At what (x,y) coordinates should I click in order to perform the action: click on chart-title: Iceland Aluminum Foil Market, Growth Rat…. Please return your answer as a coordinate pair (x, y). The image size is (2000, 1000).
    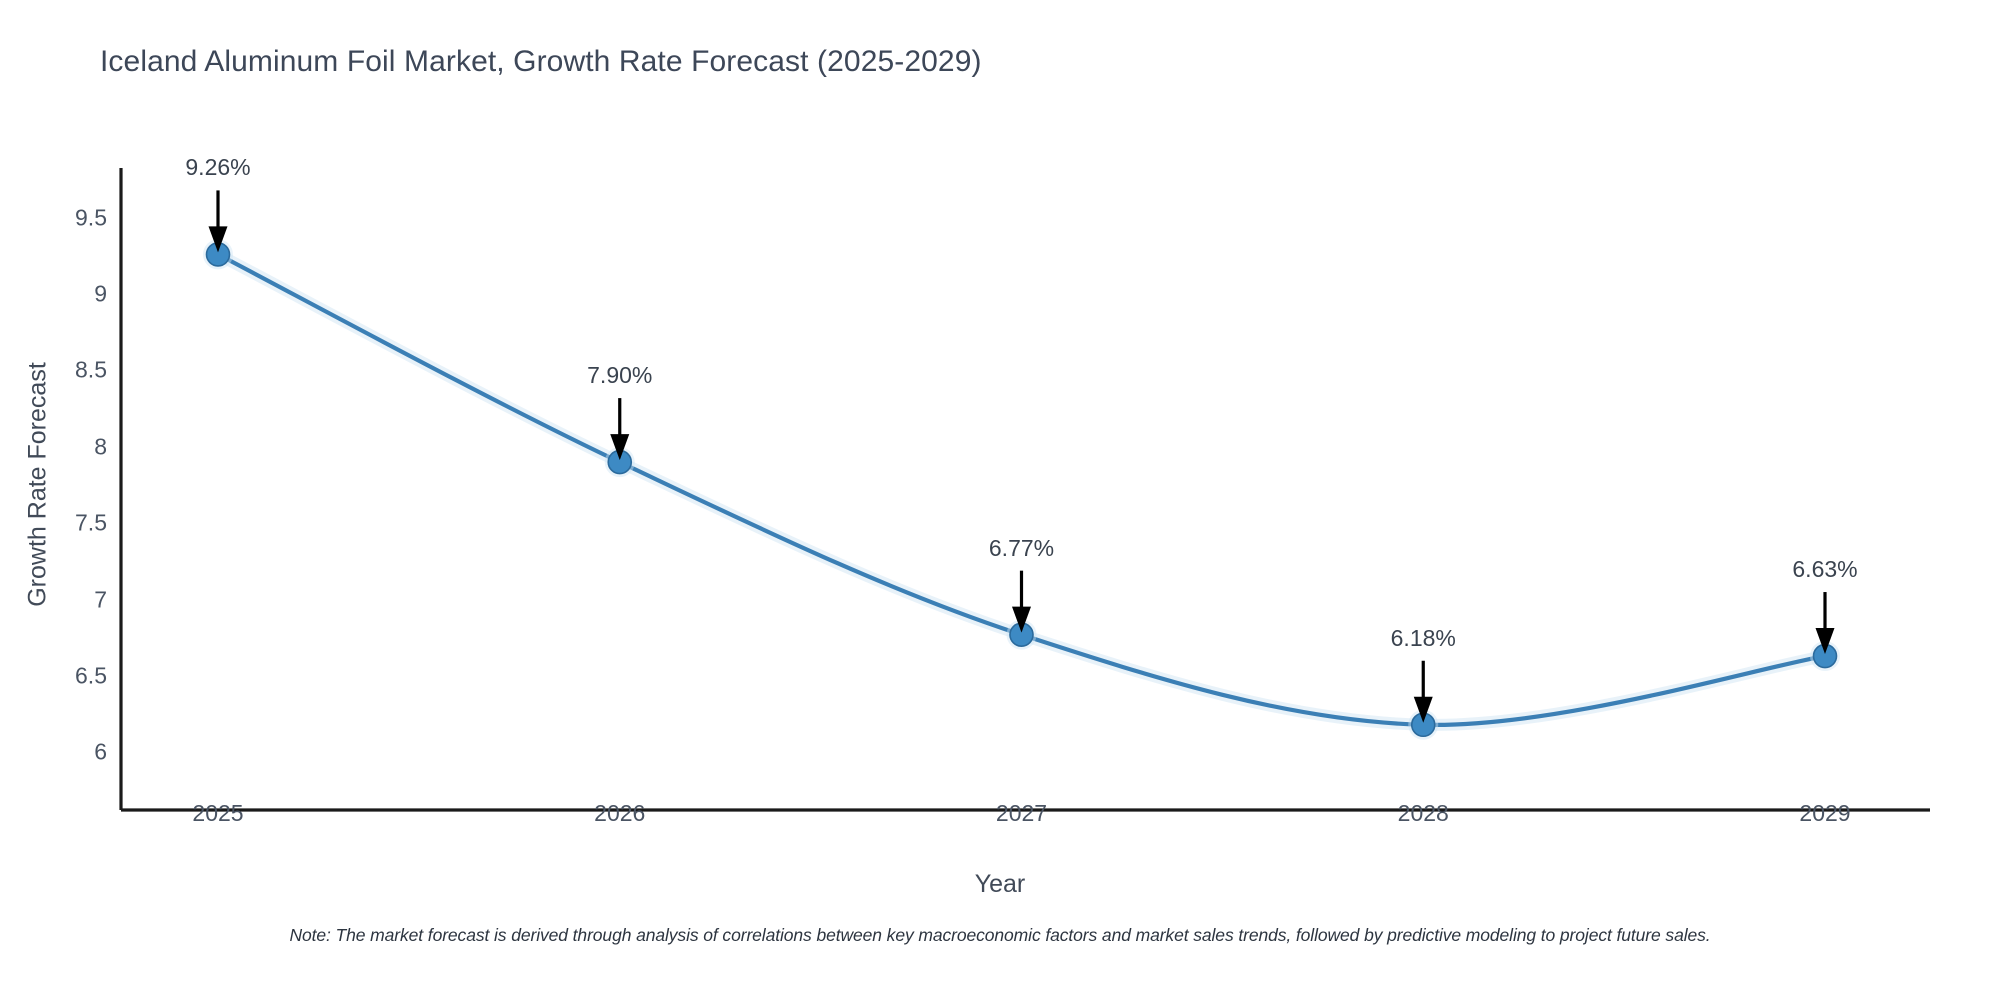
    Looking at the image, I should click on (541, 61).